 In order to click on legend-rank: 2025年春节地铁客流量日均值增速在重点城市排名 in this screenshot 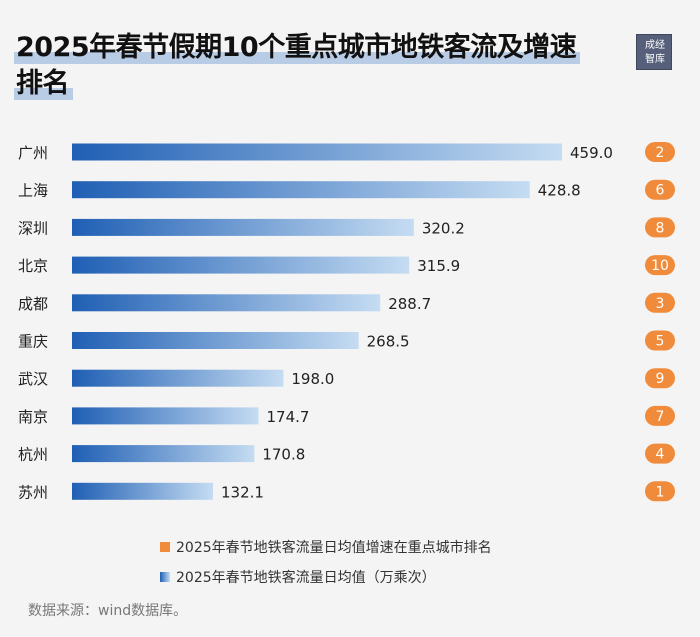, I will do `click(326, 547)`.